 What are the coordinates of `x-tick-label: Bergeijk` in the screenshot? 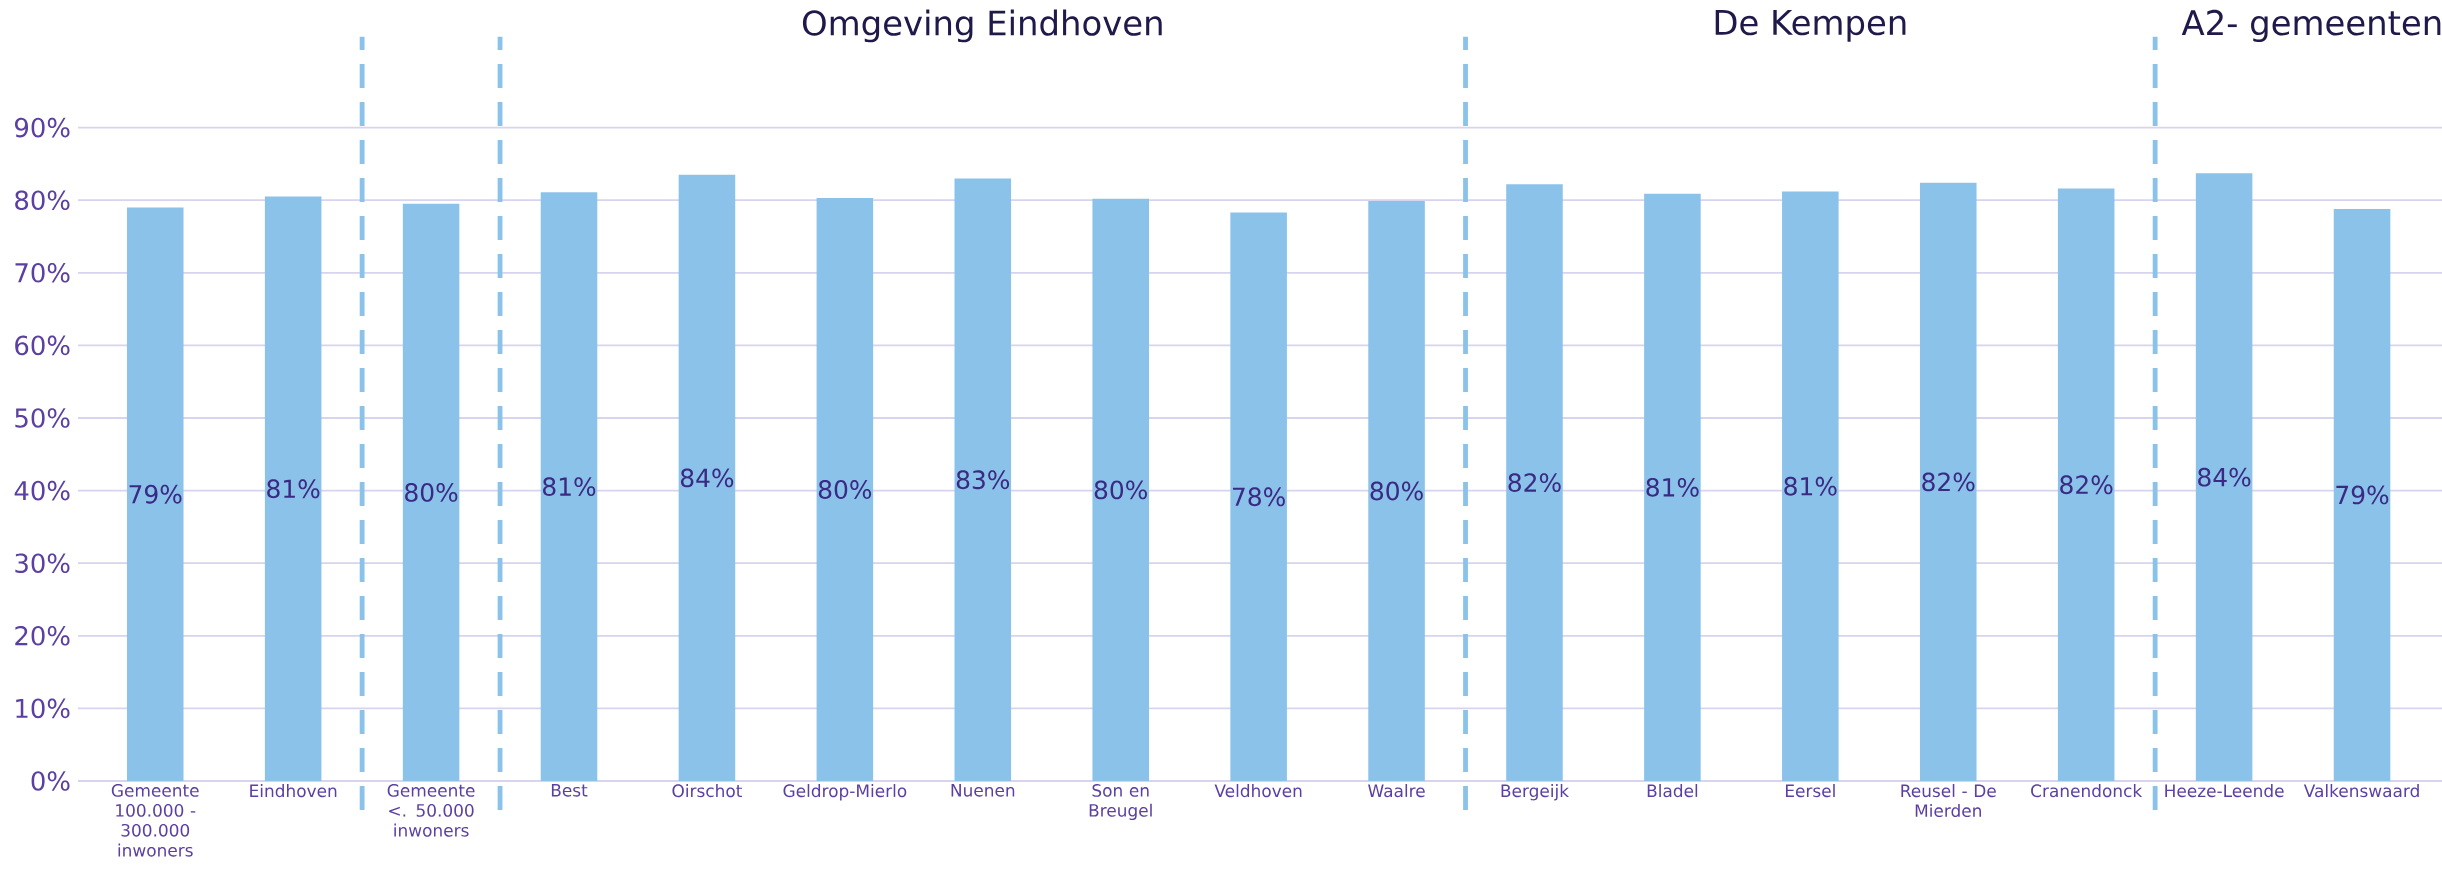 It's located at (1535, 792).